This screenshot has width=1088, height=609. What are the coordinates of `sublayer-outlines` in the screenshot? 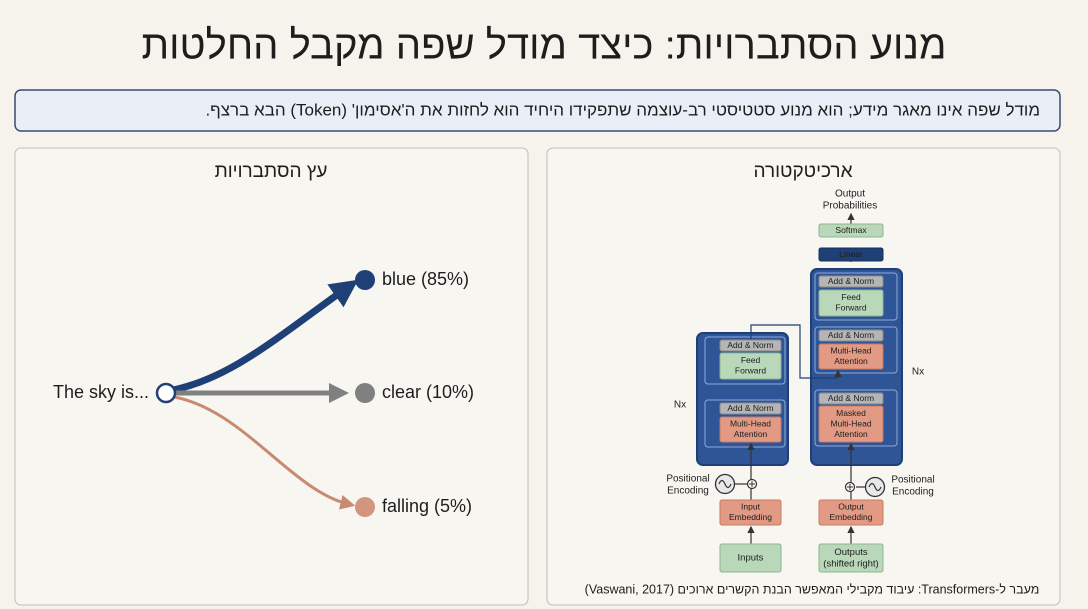 It's located at (801, 360).